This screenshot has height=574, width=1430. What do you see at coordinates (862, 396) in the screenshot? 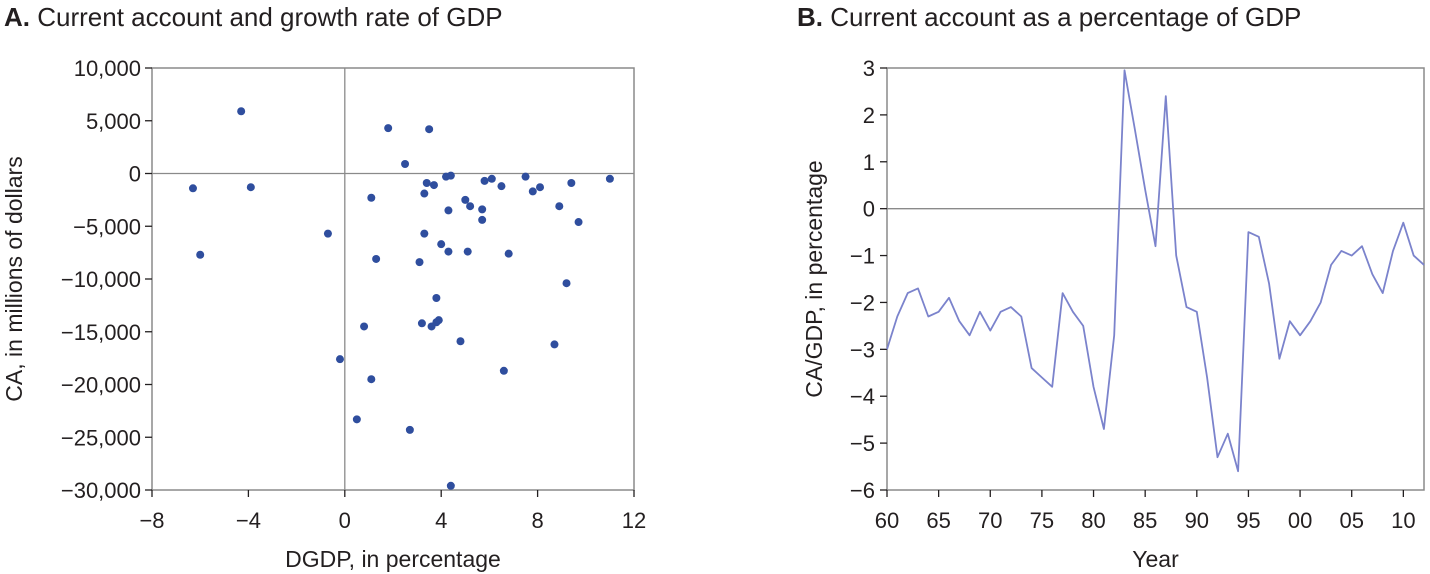
I see `y-tick-label-b: −4` at bounding box center [862, 396].